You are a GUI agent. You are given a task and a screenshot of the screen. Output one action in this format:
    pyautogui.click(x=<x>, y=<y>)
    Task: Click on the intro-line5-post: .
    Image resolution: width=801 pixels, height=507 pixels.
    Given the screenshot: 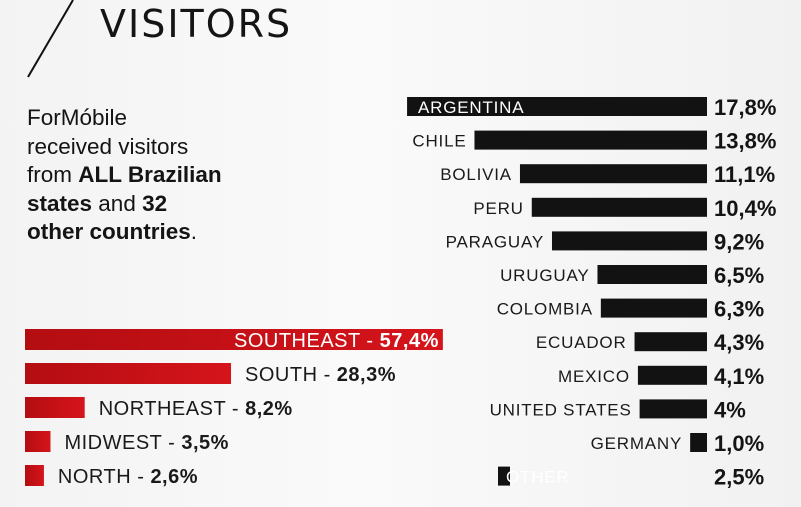 What is the action you would take?
    pyautogui.click(x=194, y=231)
    